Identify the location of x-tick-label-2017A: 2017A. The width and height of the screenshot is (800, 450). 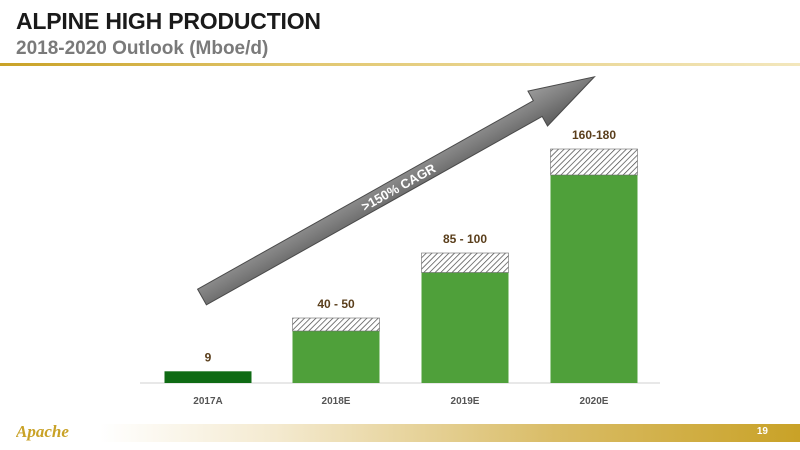
(207, 401).